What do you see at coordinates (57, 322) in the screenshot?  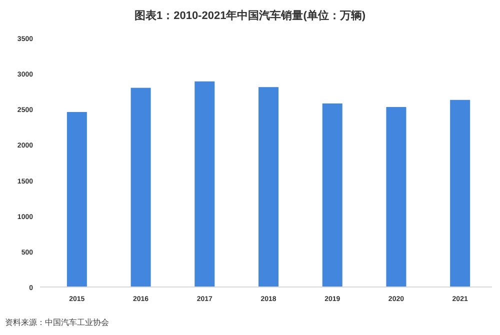 I see `text: 资料来源：中国汽车工业协会` at bounding box center [57, 322].